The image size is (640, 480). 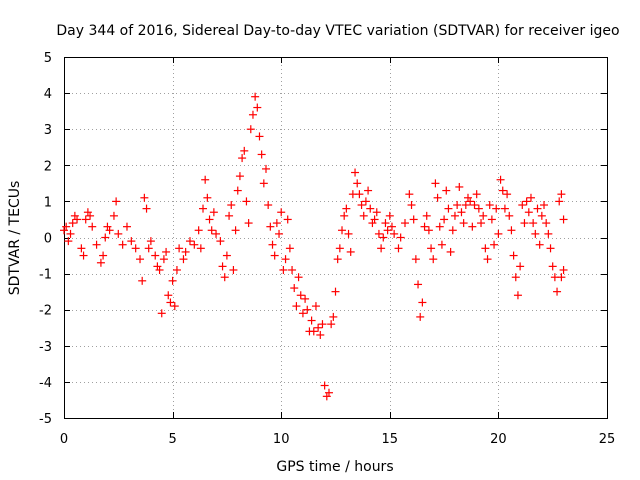 I want to click on x-tick-label: 5, so click(x=172, y=439).